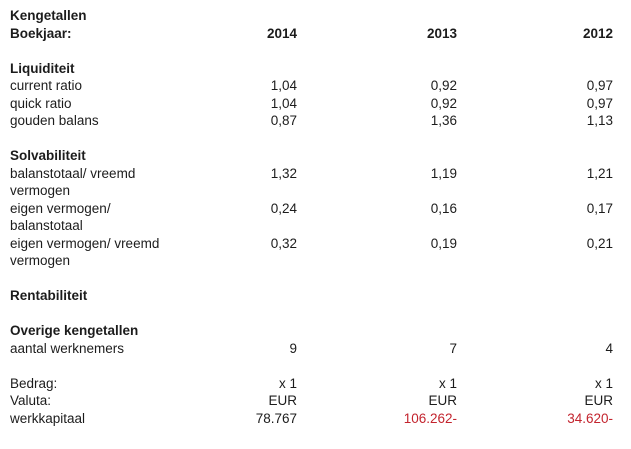 This screenshot has height=449, width=631. Describe the element at coordinates (311, 384) in the screenshot. I see `amount-scale-row: Bedrag: x 1 x 1 x 1` at that location.